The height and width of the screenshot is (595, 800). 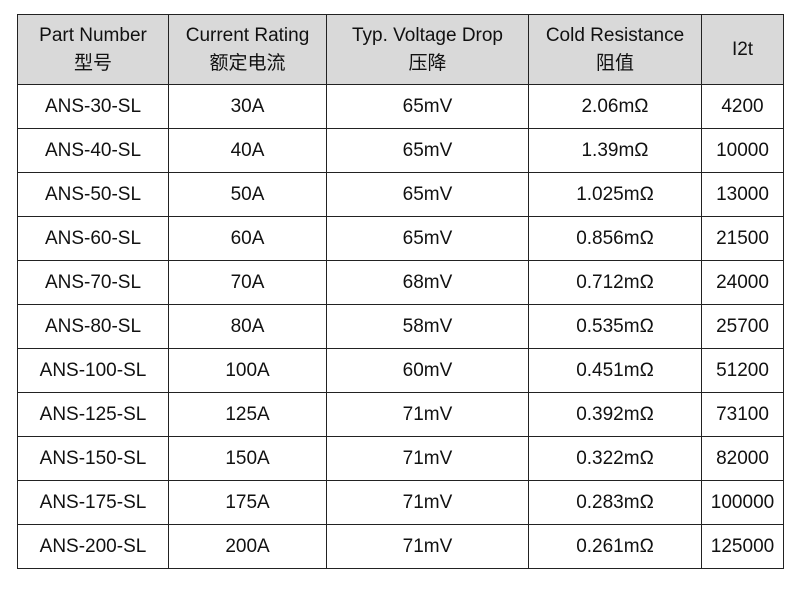 I want to click on column-header: Part Number 型号, so click(x=93, y=49).